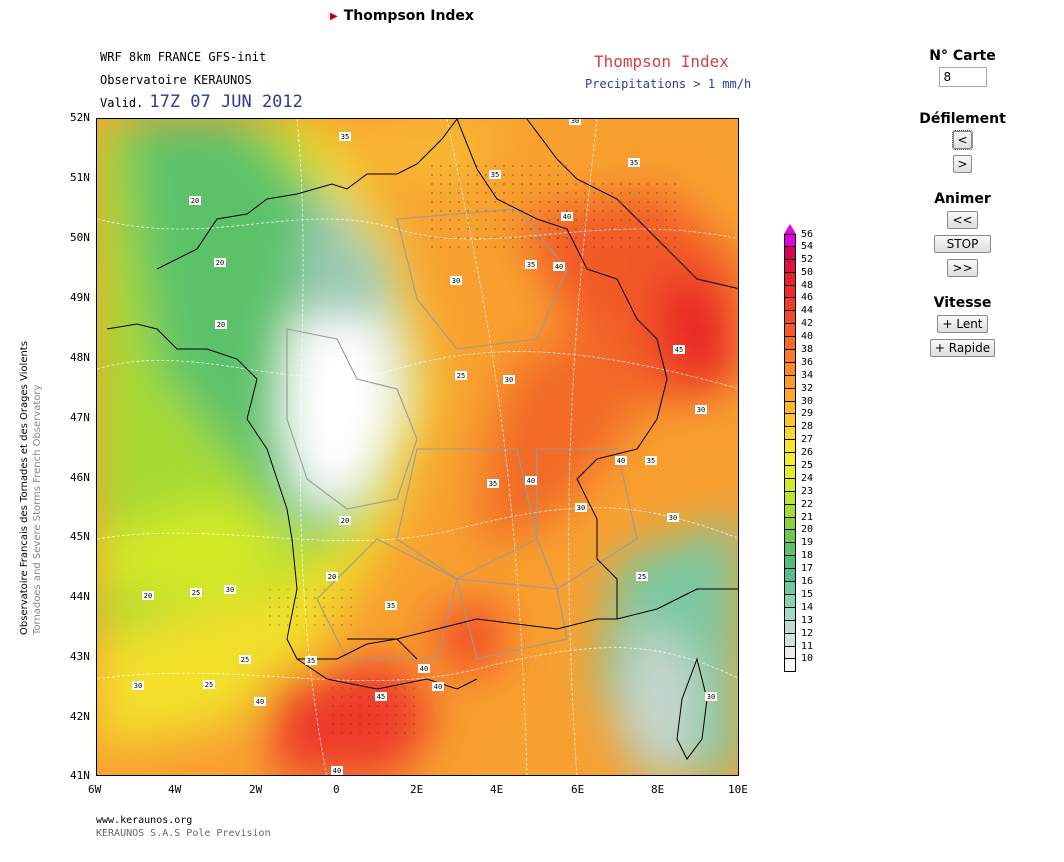 Image resolution: width=1064 pixels, height=862 pixels. I want to click on forward-button: >>, so click(962, 268).